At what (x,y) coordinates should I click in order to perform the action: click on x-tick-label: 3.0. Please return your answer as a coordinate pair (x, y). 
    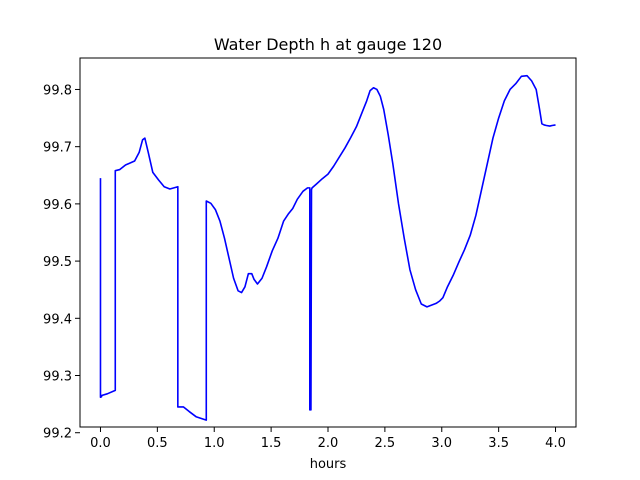
    Looking at the image, I should click on (441, 443).